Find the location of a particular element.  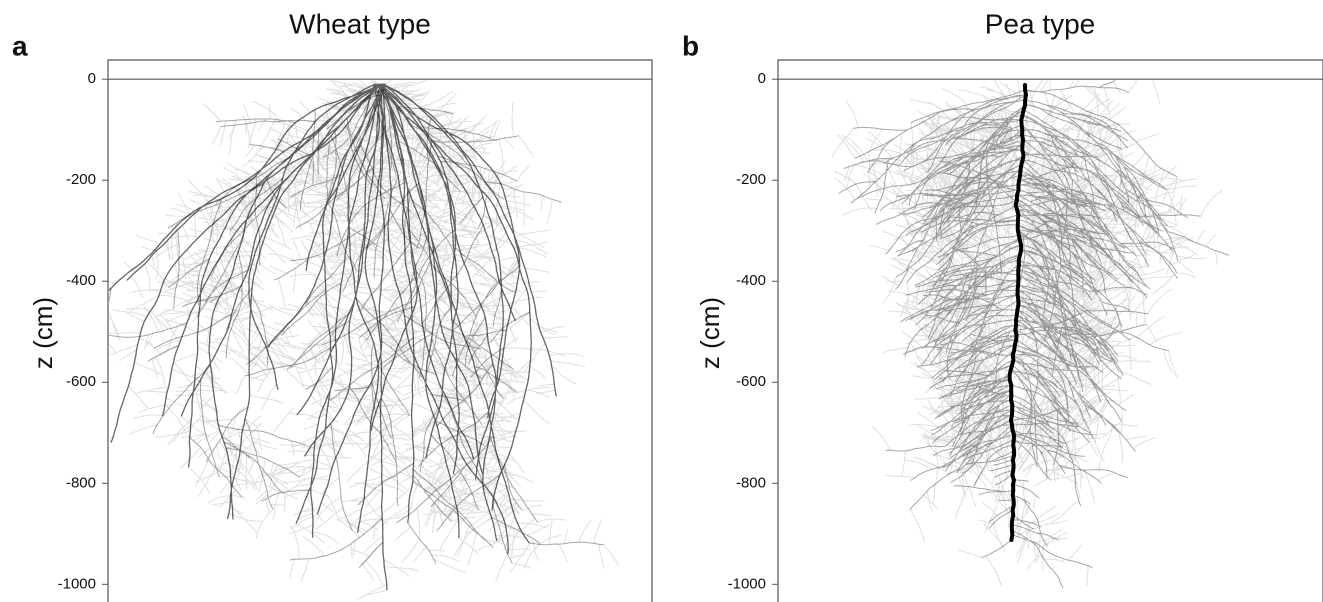

panel-title: Wheat type is located at coordinates (360, 23).